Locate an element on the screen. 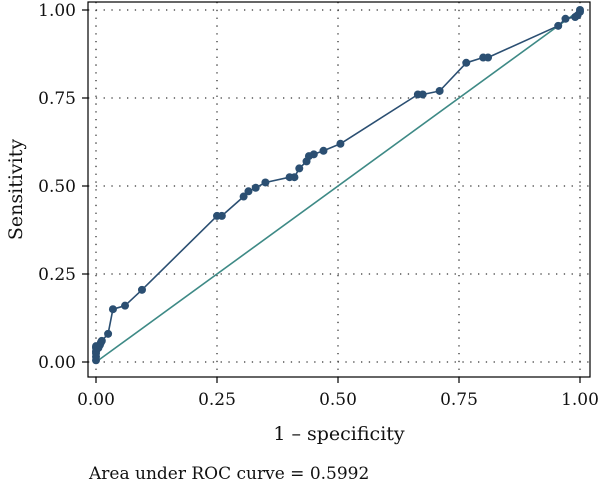 This screenshot has height=485, width=600. x-axis-title: 1 – specificity is located at coordinates (339, 434).